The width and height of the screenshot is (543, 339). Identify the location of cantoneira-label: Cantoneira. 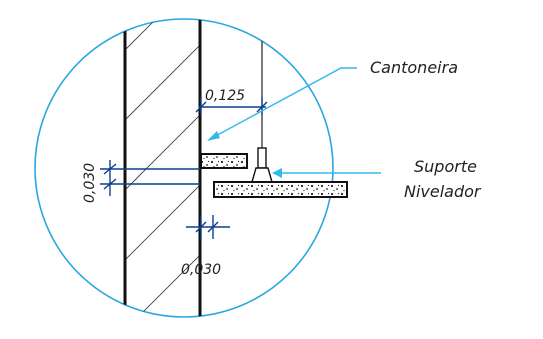
(414, 67).